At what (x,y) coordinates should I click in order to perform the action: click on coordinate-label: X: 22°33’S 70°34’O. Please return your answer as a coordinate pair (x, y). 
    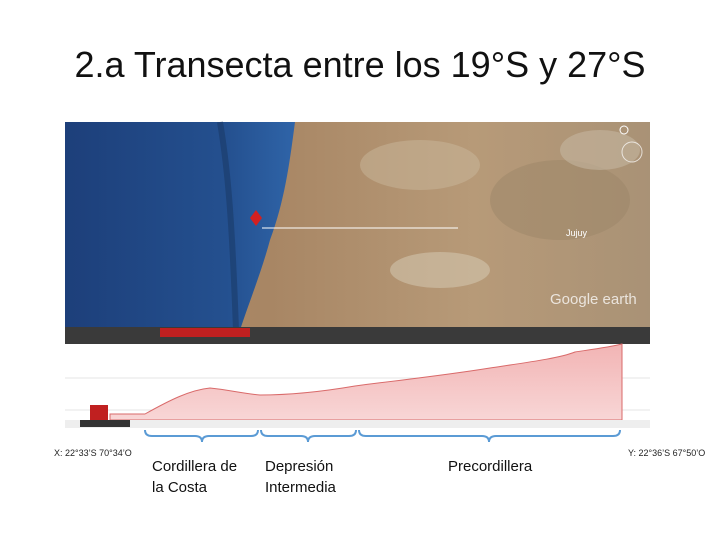
    Looking at the image, I should click on (93, 453).